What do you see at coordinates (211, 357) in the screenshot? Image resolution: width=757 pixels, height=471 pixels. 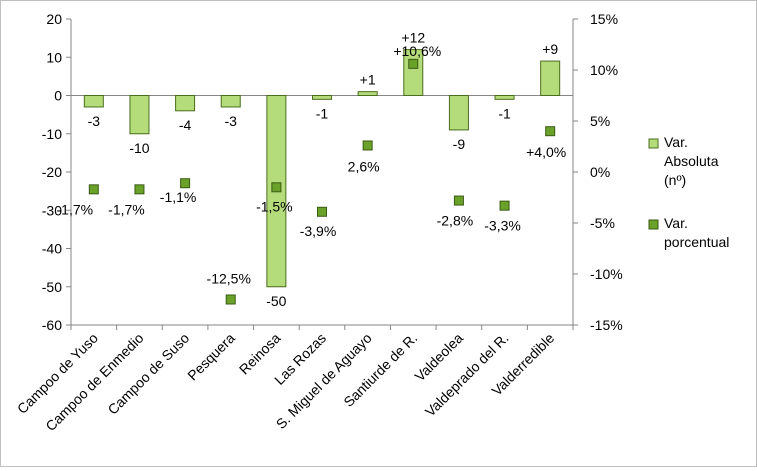 I see `x-tick-label: Pesquera` at bounding box center [211, 357].